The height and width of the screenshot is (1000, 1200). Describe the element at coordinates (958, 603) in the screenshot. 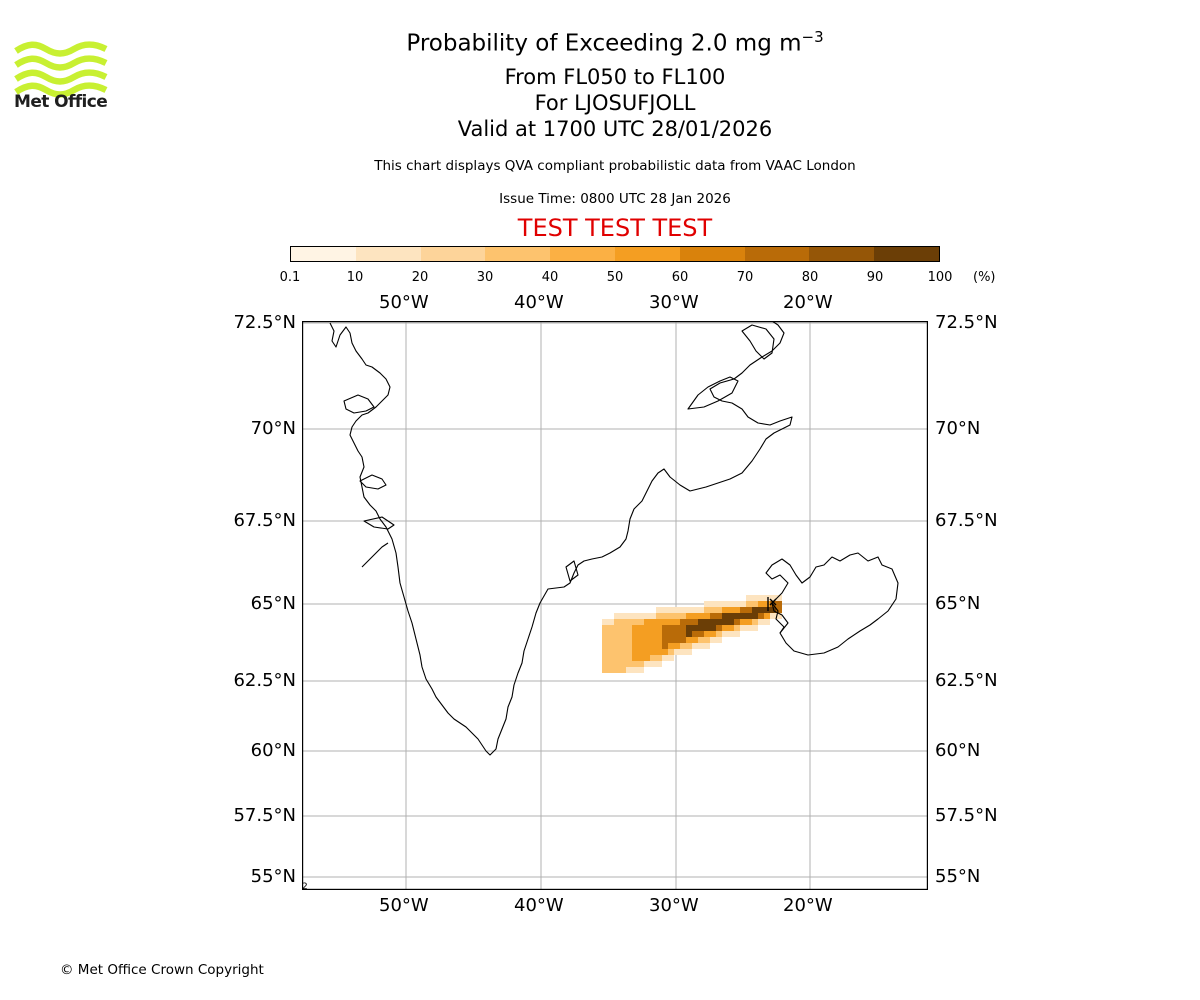

I see `latitude-label-right: 65°N` at that location.